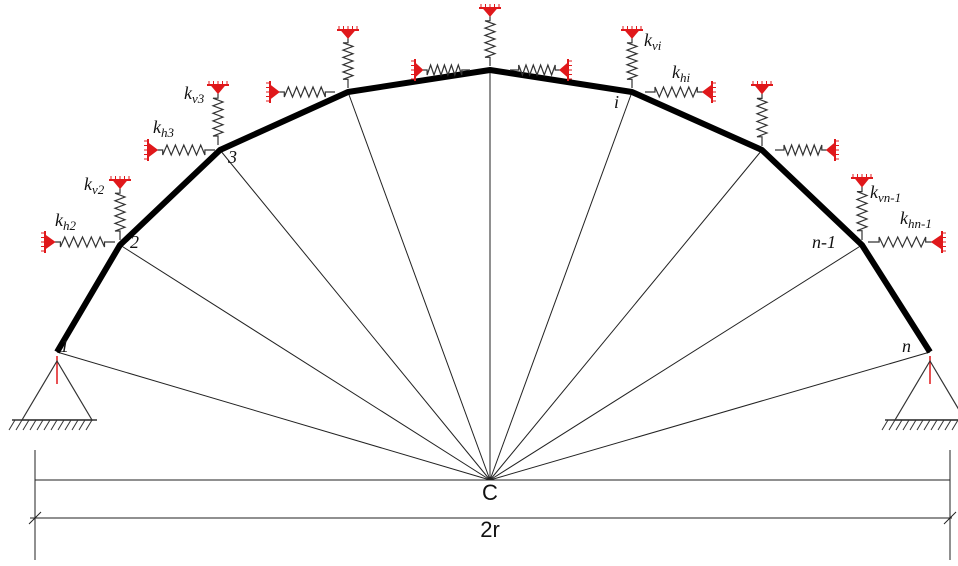 This screenshot has height=566, width=958. I want to click on node-label: n, so click(906, 346).